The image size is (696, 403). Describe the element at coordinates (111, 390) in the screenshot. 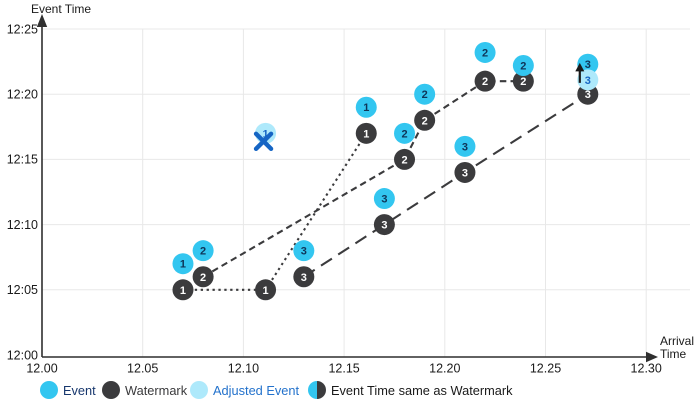

I see `watermark-legend-marker-icon` at that location.